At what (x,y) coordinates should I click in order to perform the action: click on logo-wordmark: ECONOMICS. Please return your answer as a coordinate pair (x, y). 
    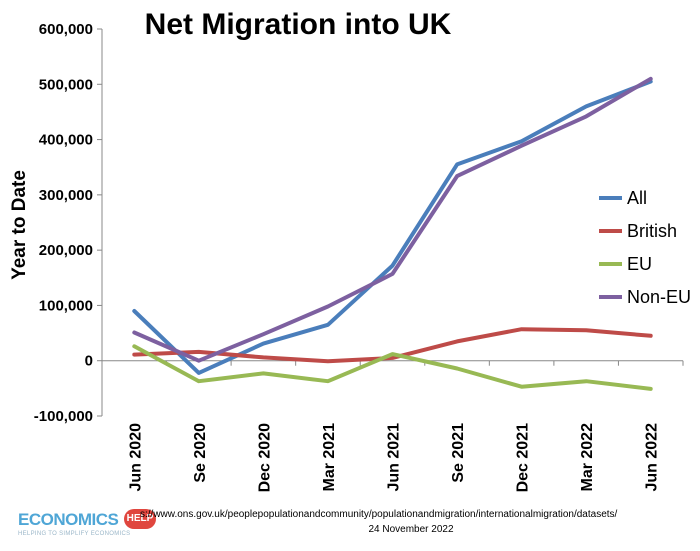
    Looking at the image, I should click on (68, 519).